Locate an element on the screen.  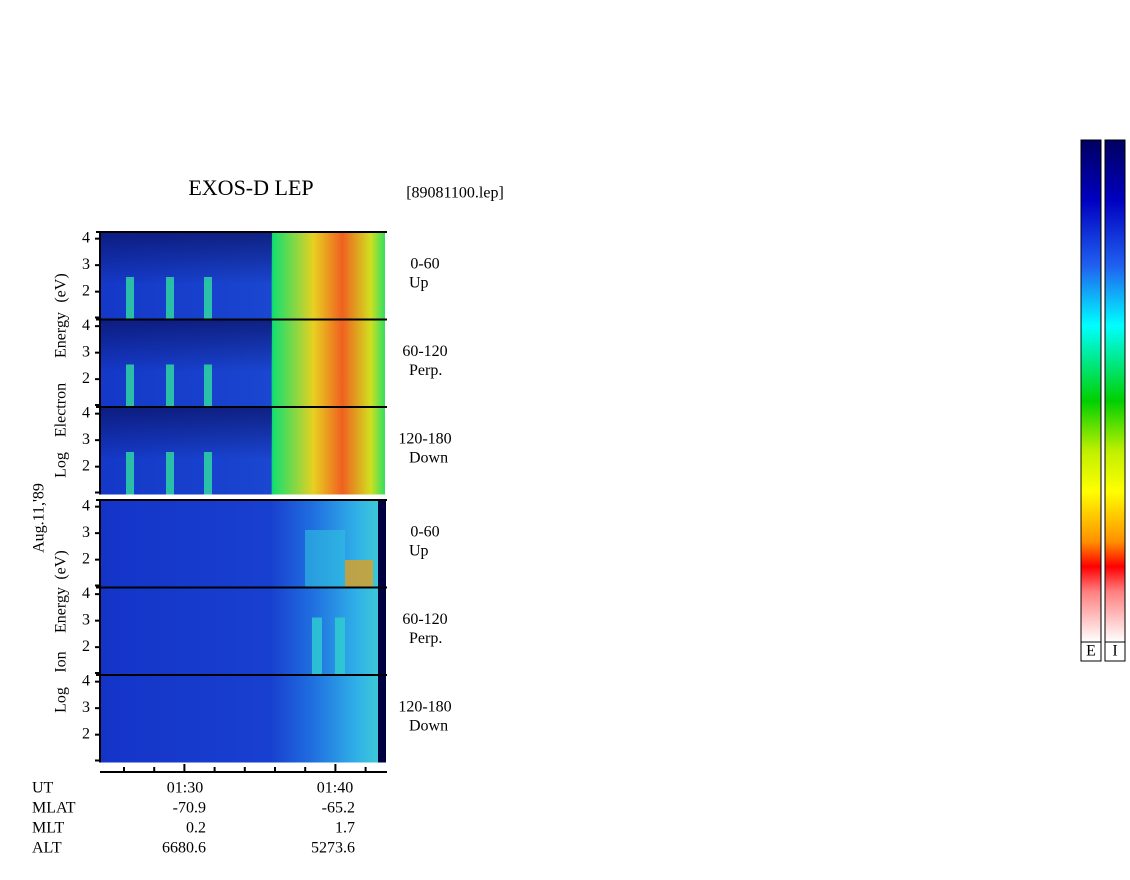
file-name: [89081100.lep] is located at coordinates (455, 193).